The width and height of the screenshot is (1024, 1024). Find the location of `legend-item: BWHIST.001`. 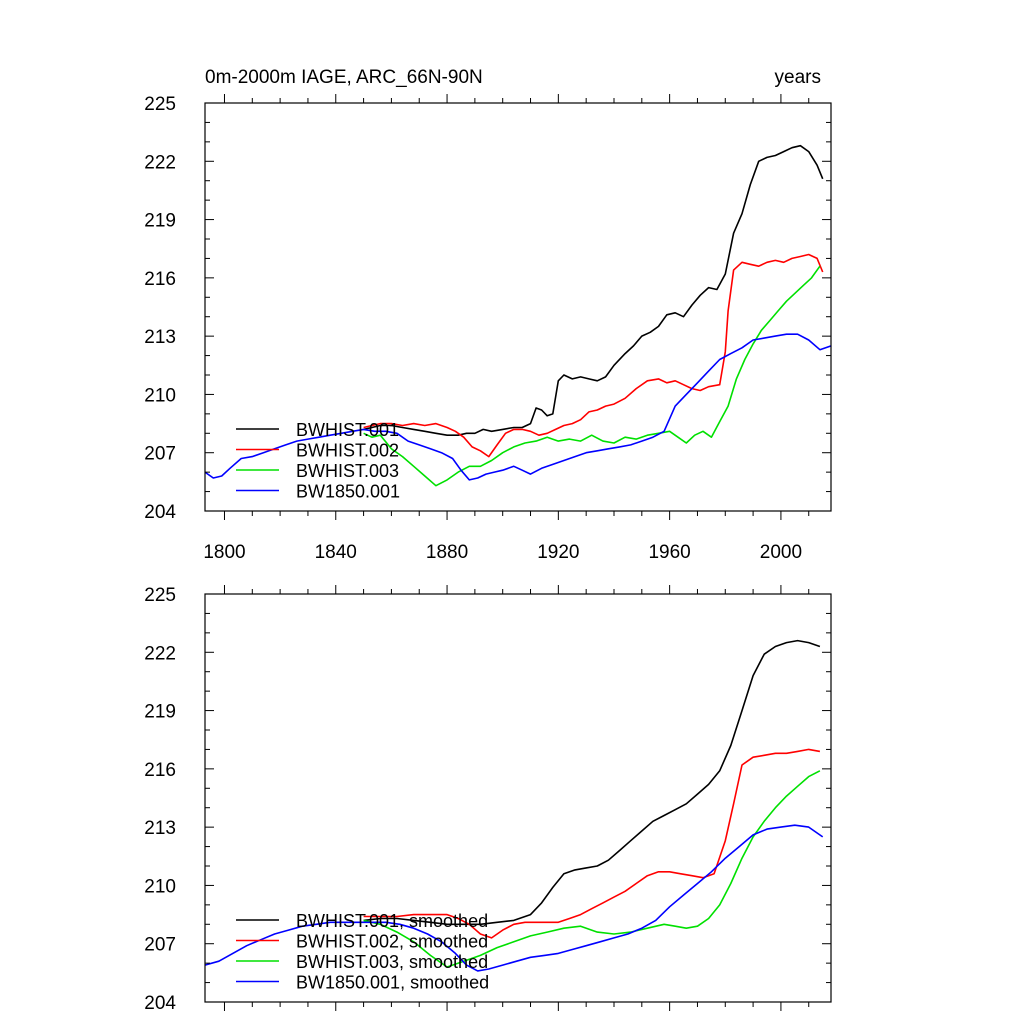

legend-item: BWHIST.001 is located at coordinates (317, 430).